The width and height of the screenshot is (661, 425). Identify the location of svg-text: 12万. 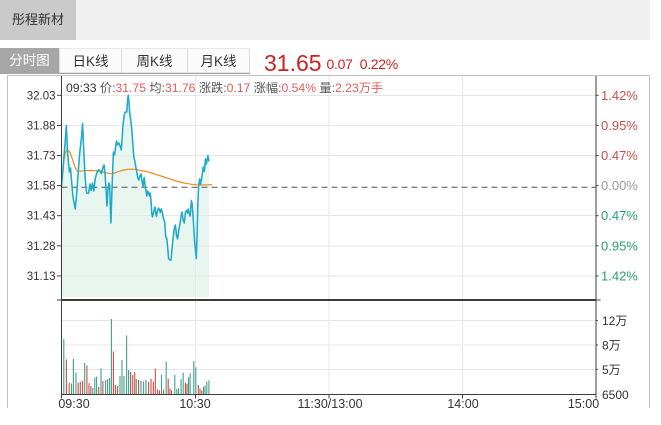
(614, 321).